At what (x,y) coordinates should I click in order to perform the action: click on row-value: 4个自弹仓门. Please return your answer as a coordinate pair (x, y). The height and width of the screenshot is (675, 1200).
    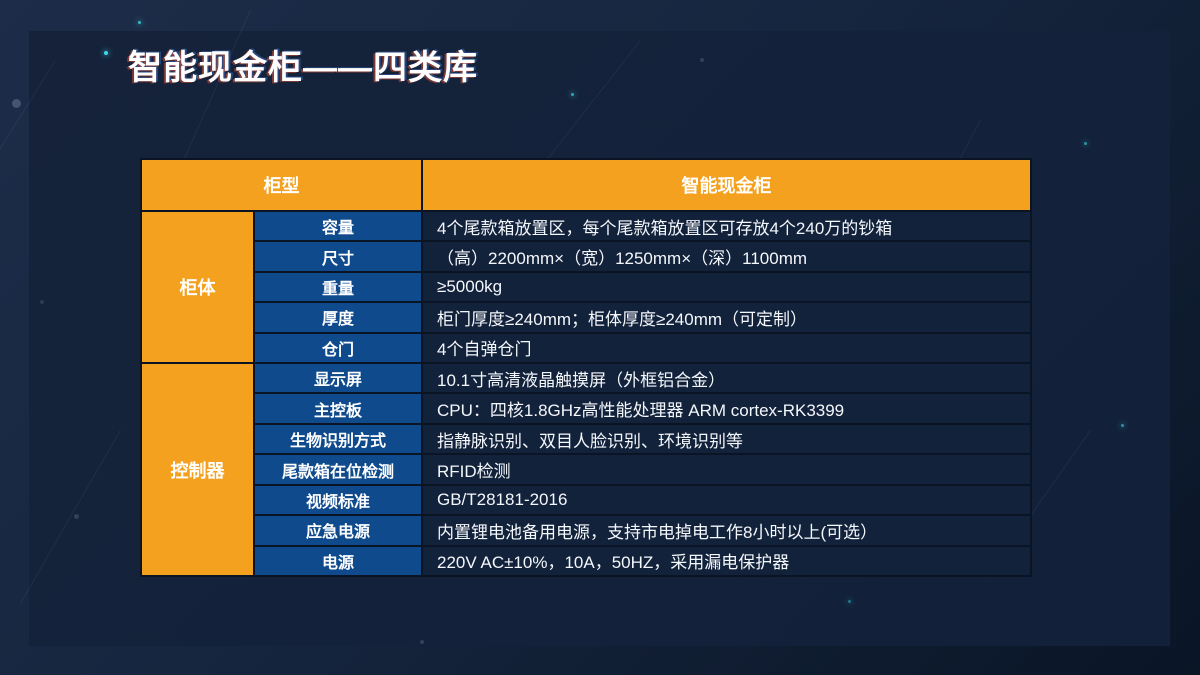
    Looking at the image, I should click on (726, 348).